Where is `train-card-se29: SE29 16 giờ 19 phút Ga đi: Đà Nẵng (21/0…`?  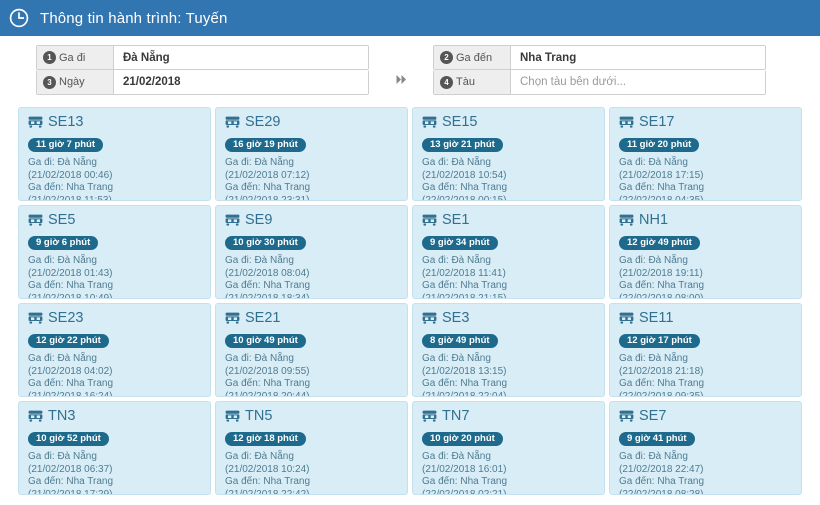
train-card-se29: SE29 16 giờ 19 phút Ga đi: Đà Nẵng (21/0… is located at coordinates (311, 154).